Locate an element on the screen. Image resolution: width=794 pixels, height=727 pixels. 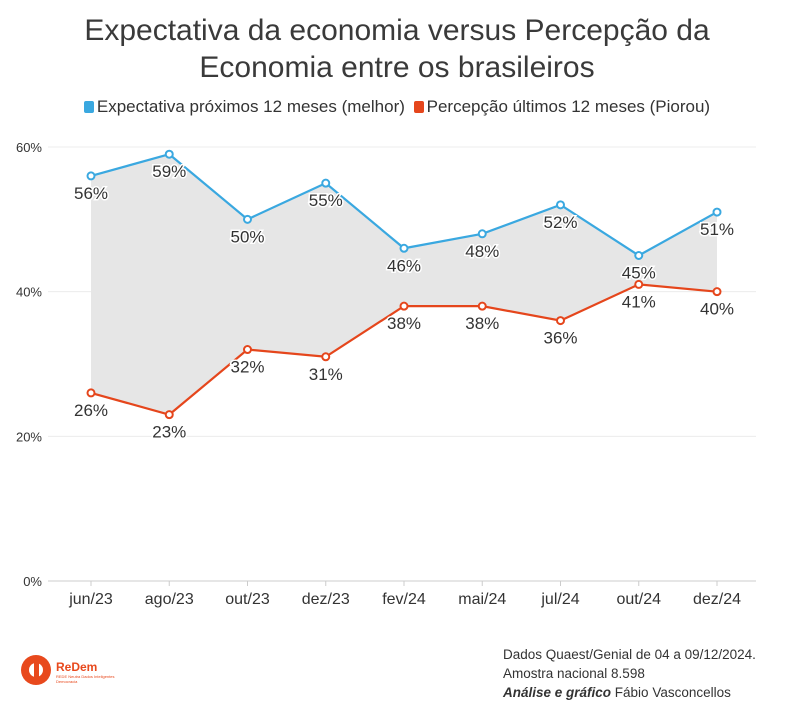
x-tick-label: out/24 is located at coordinates (639, 599).